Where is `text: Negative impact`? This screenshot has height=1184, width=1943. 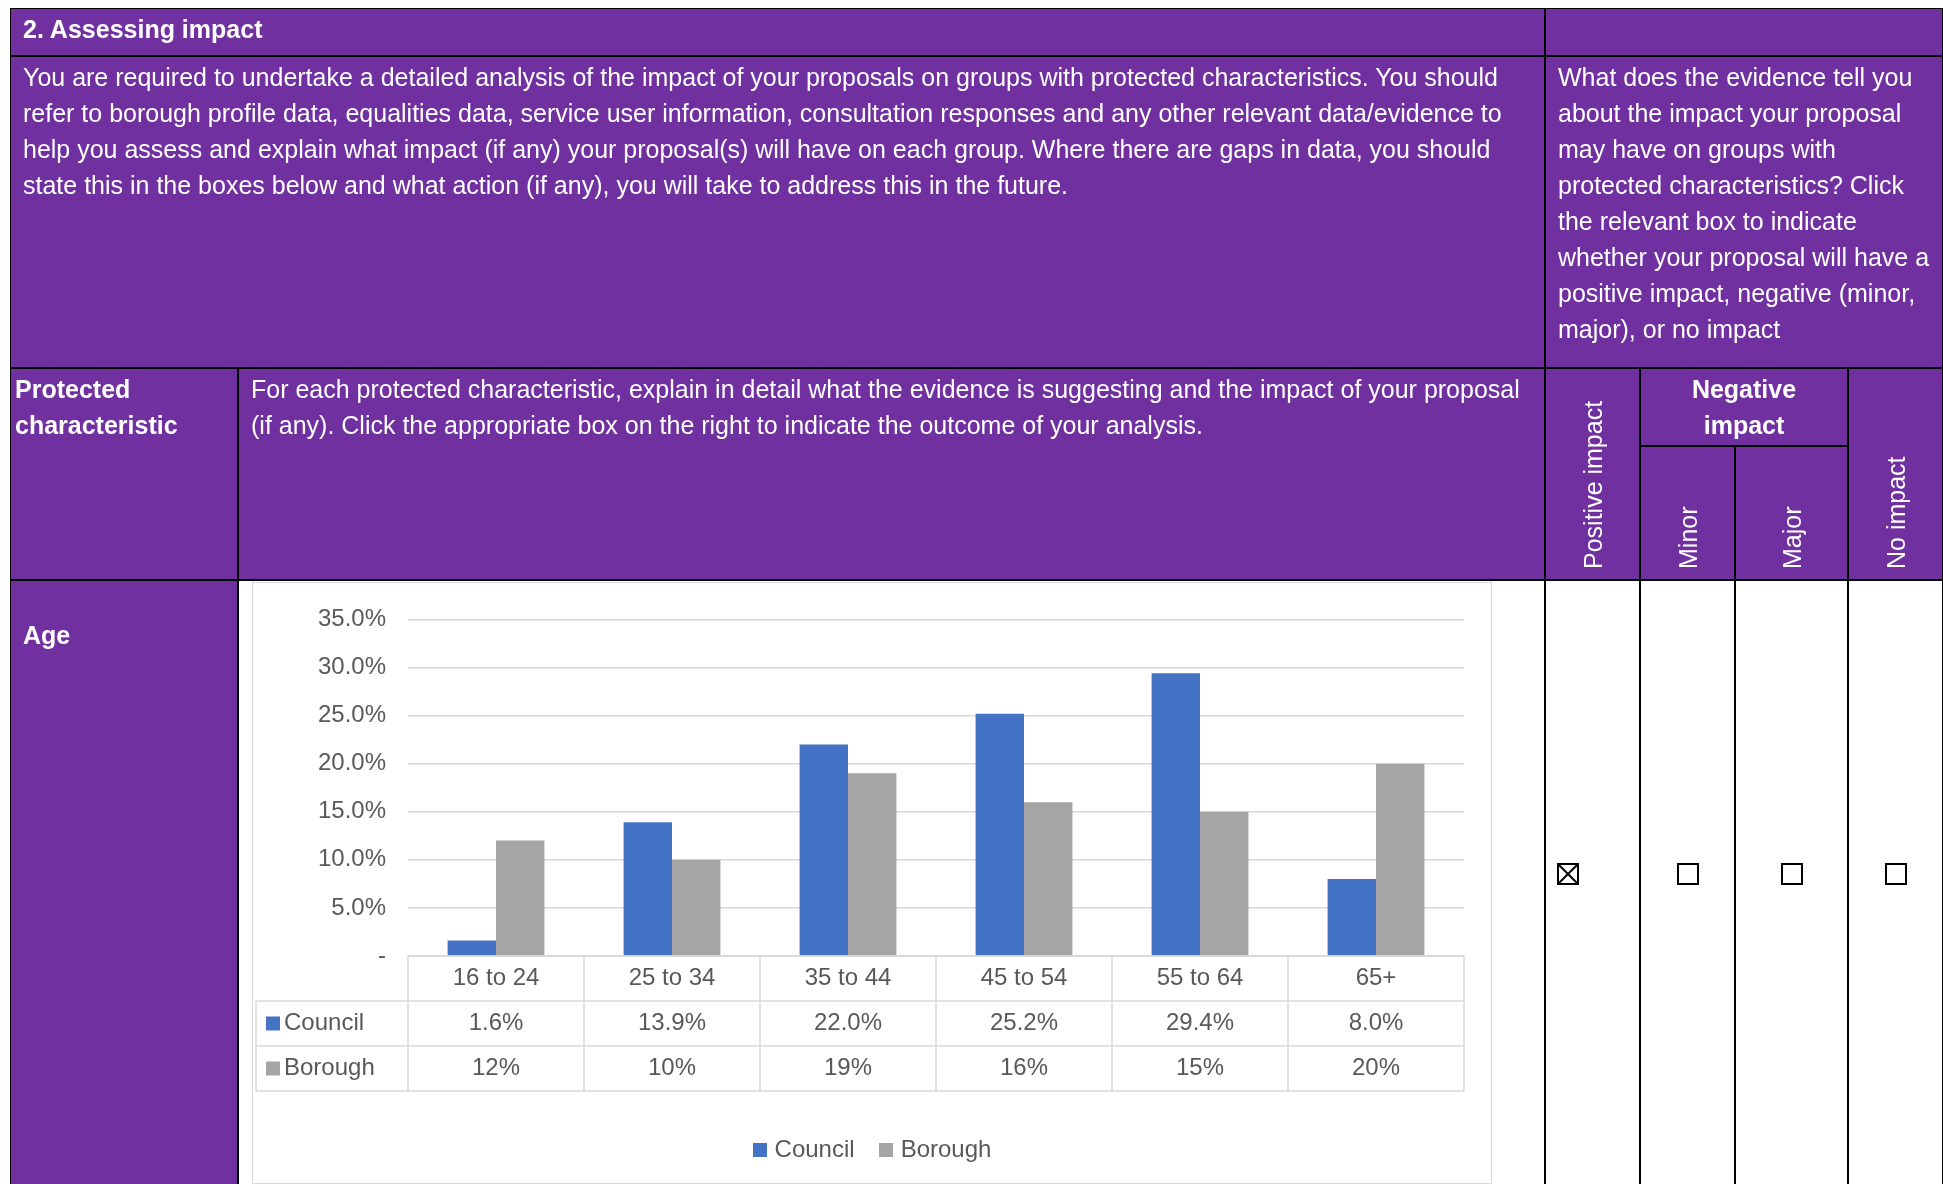
text: Negative impact is located at coordinates (1744, 407).